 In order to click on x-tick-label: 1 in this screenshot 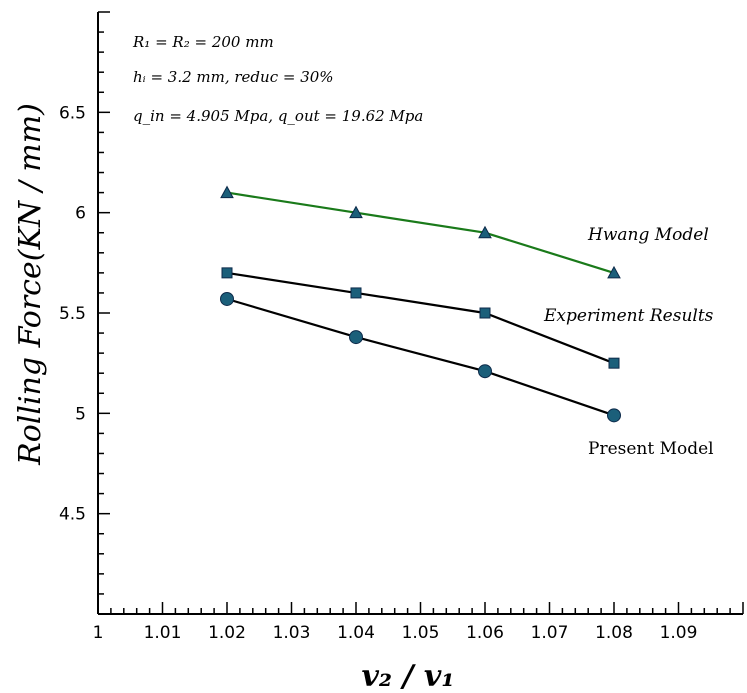, I will do `click(98, 633)`.